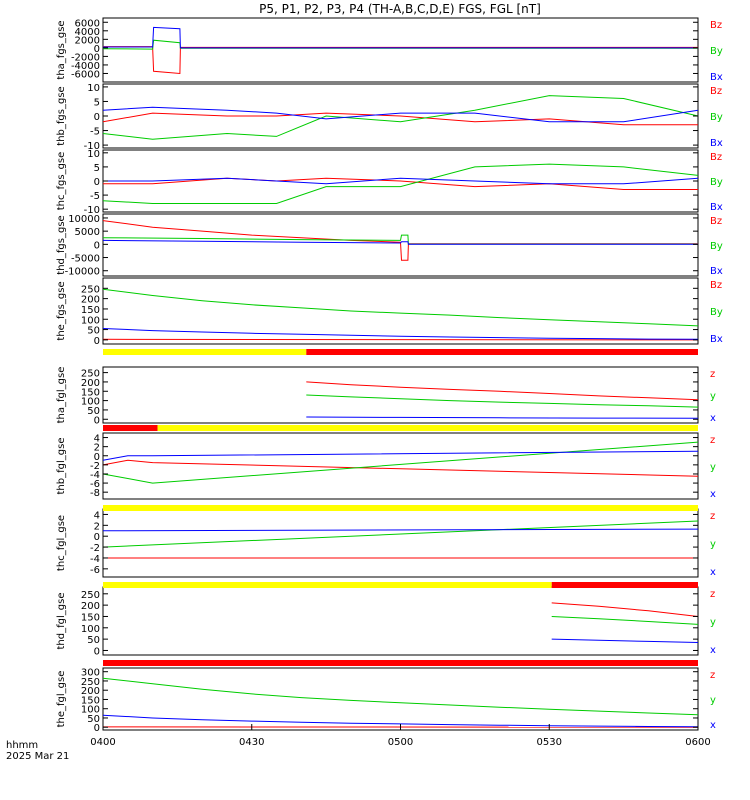 This screenshot has width=750, height=800. What do you see at coordinates (61, 621) in the screenshot?
I see `ylabel-thd_fgl_gse: thd_fgl_gse` at bounding box center [61, 621].